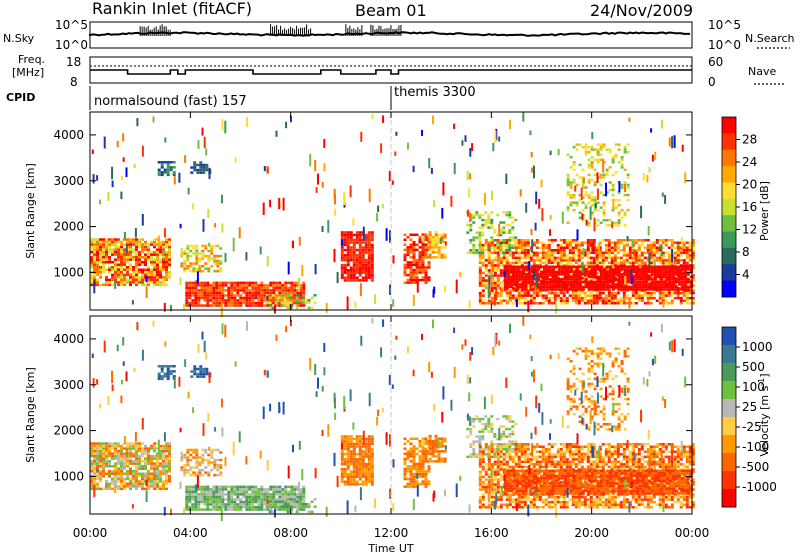  What do you see at coordinates (715, 62) in the screenshot?
I see `nave-tick-top: 60` at bounding box center [715, 62].